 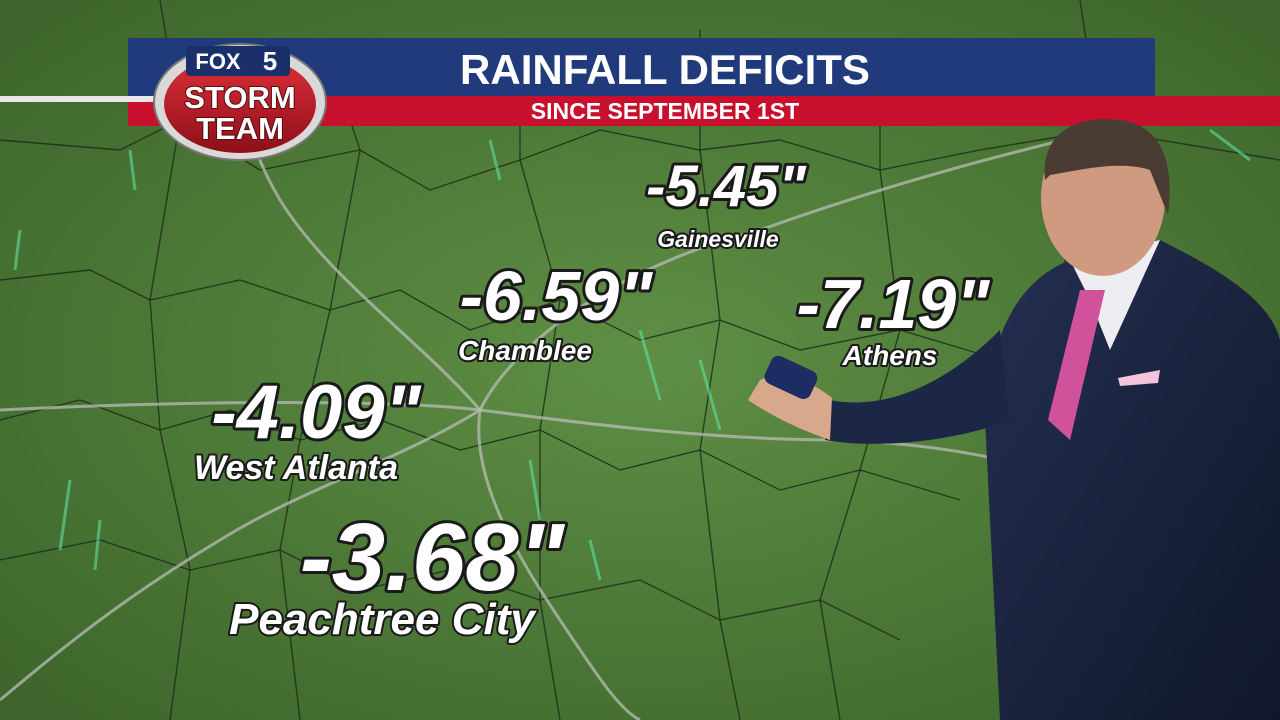 I want to click on pocket-square, so click(x=1139, y=378).